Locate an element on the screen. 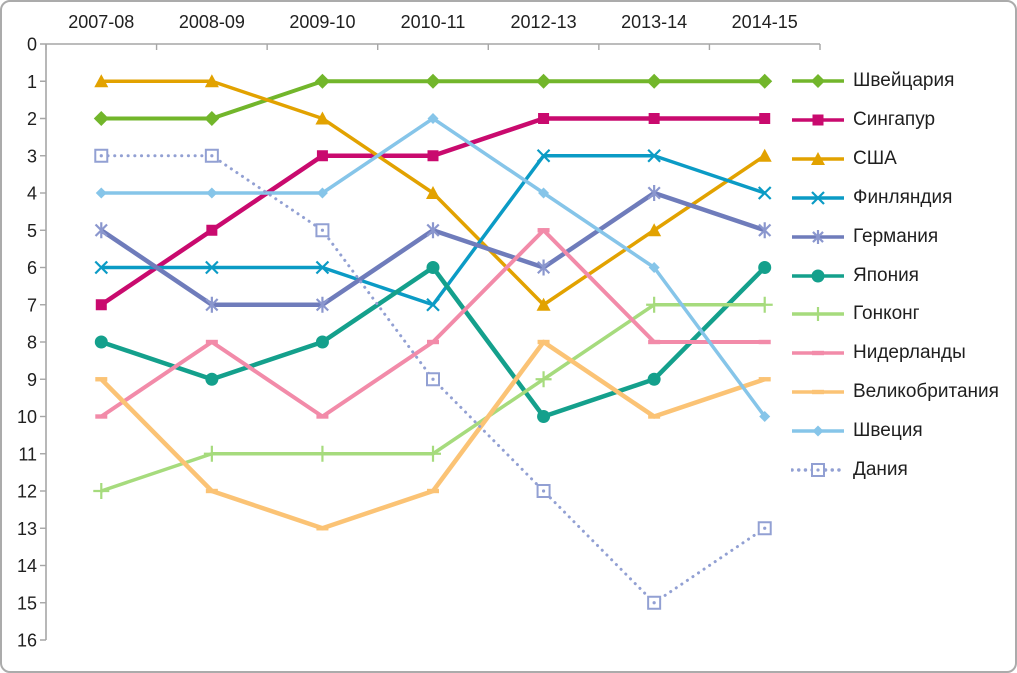 The image size is (1017, 673). legend-item-sweden: Швеция is located at coordinates (857, 431).